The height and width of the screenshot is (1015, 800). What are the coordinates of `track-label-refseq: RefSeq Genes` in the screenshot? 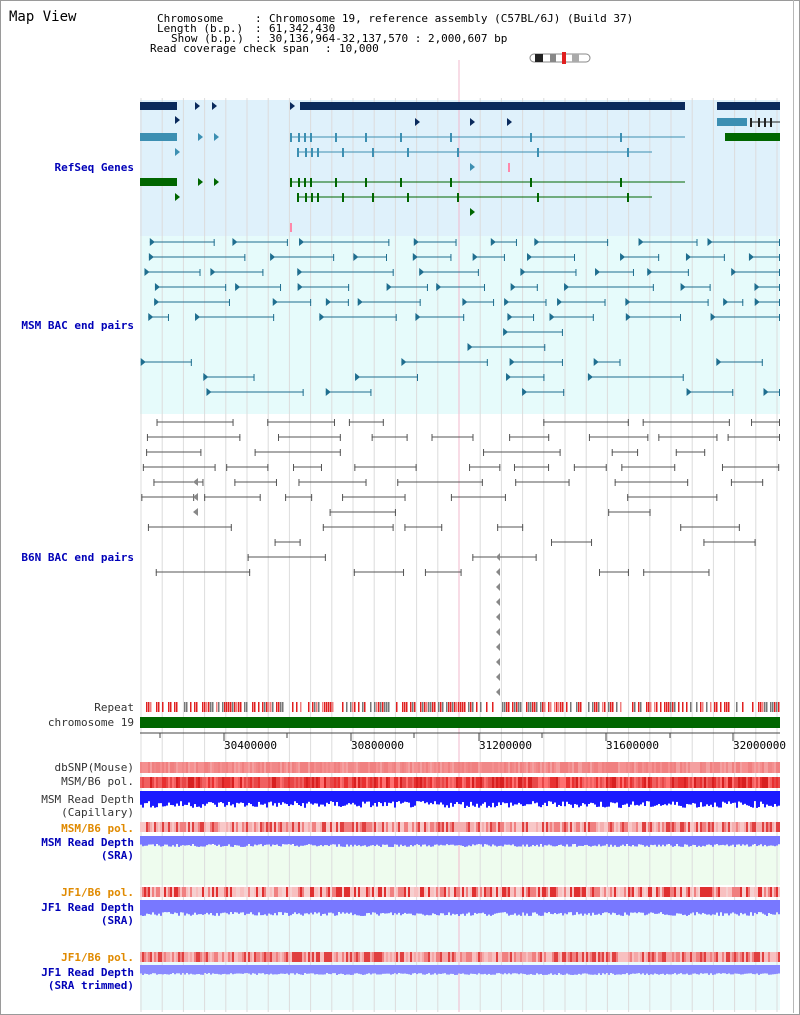 It's located at (94, 167).